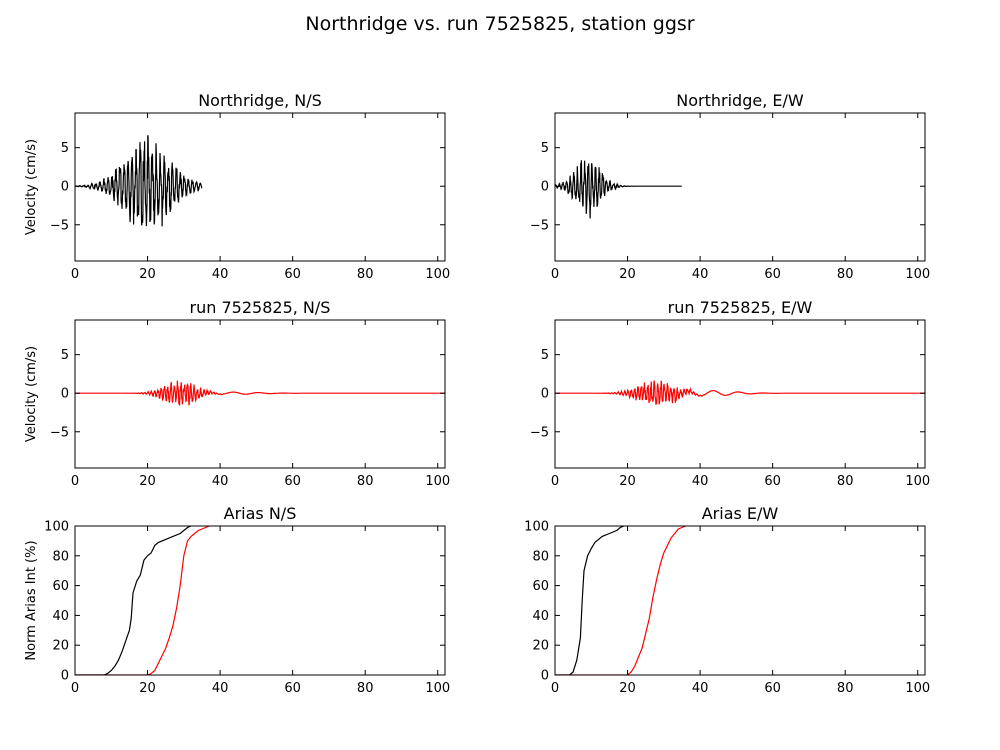 The height and width of the screenshot is (750, 1000). What do you see at coordinates (740, 100) in the screenshot?
I see `panel-title: Northridge, E/W` at bounding box center [740, 100].